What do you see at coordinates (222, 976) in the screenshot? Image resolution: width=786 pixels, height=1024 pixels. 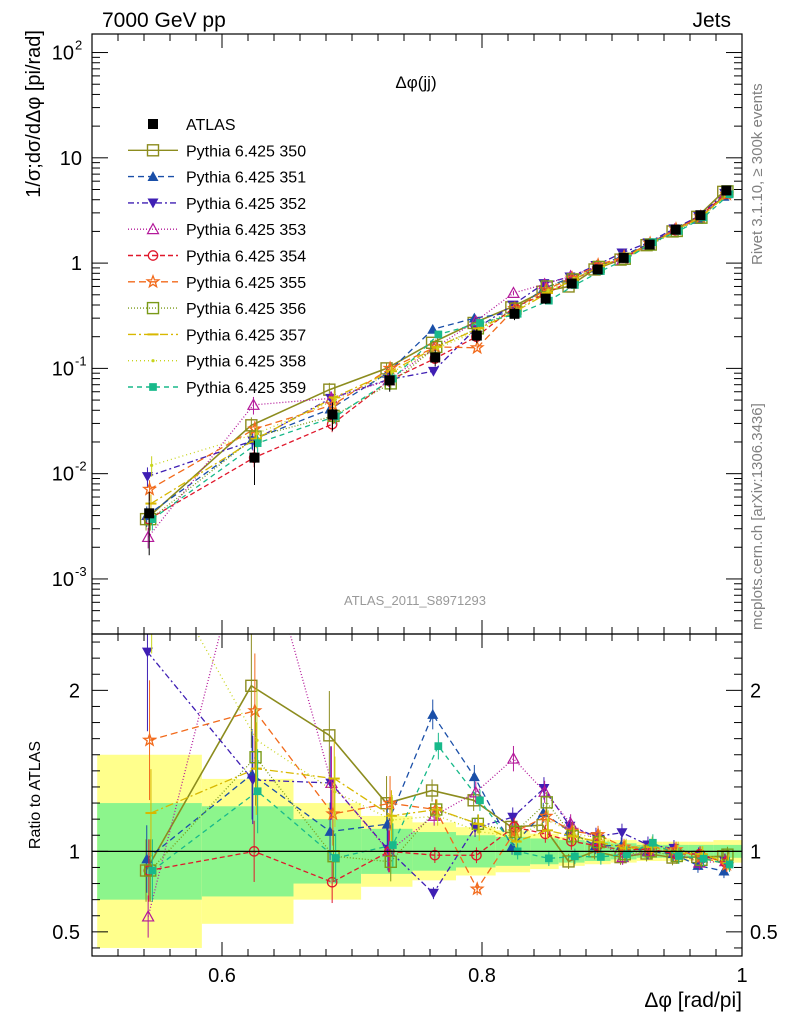 I see `x-tick-label: 0.6` at bounding box center [222, 976].